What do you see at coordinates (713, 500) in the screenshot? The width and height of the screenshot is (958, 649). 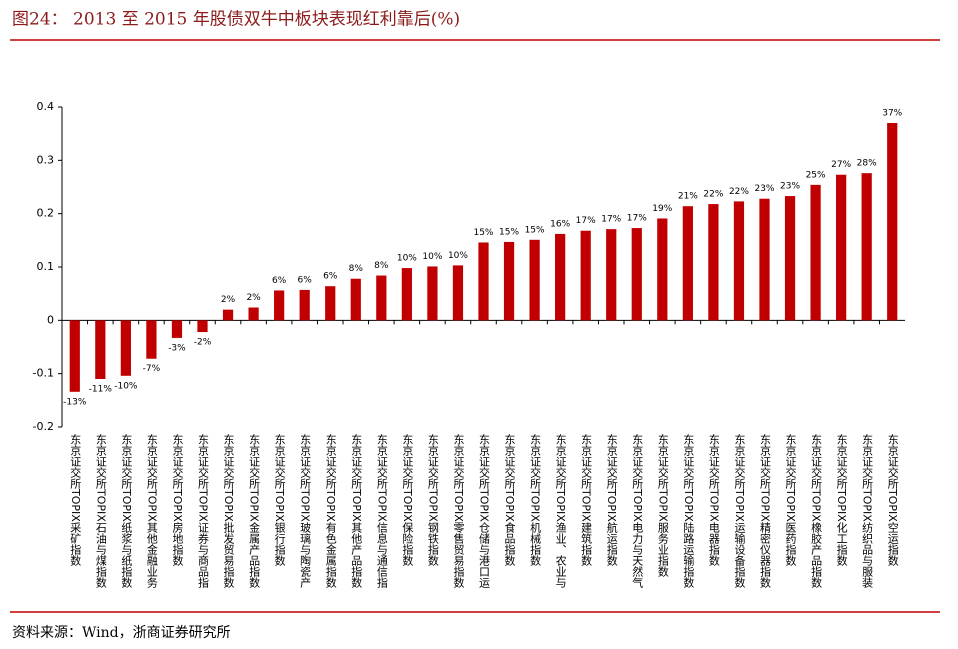 I see `x-tick-label: 东京证交所TOPIX电器指数` at bounding box center [713, 500].